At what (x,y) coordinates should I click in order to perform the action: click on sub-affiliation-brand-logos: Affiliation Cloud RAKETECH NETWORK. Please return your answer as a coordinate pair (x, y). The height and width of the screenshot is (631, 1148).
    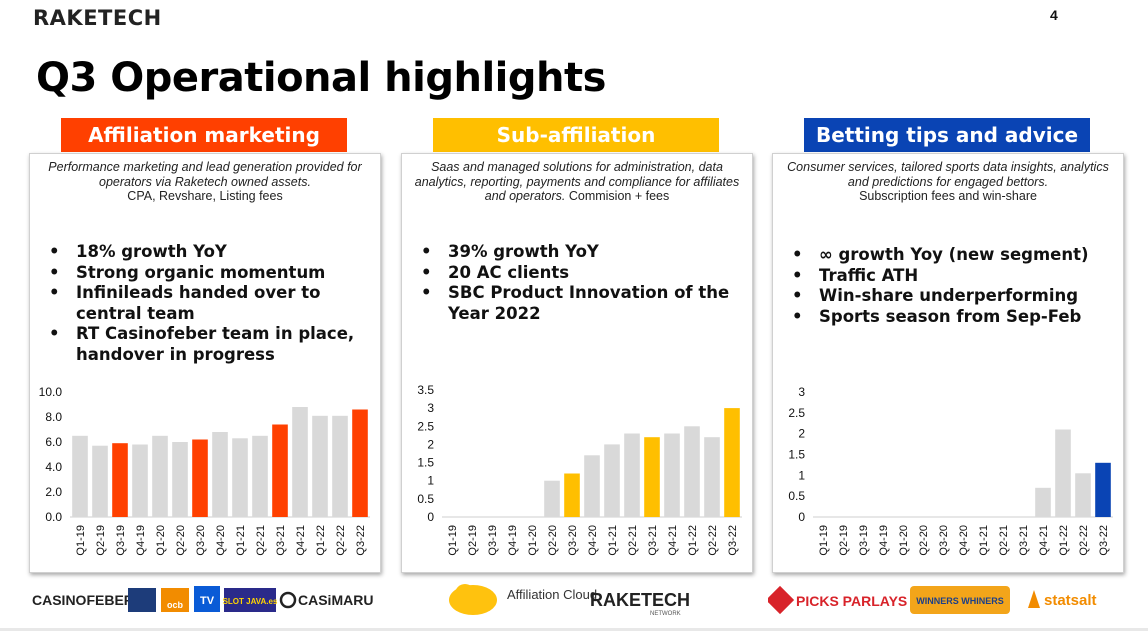
    Looking at the image, I should click on (595, 600).